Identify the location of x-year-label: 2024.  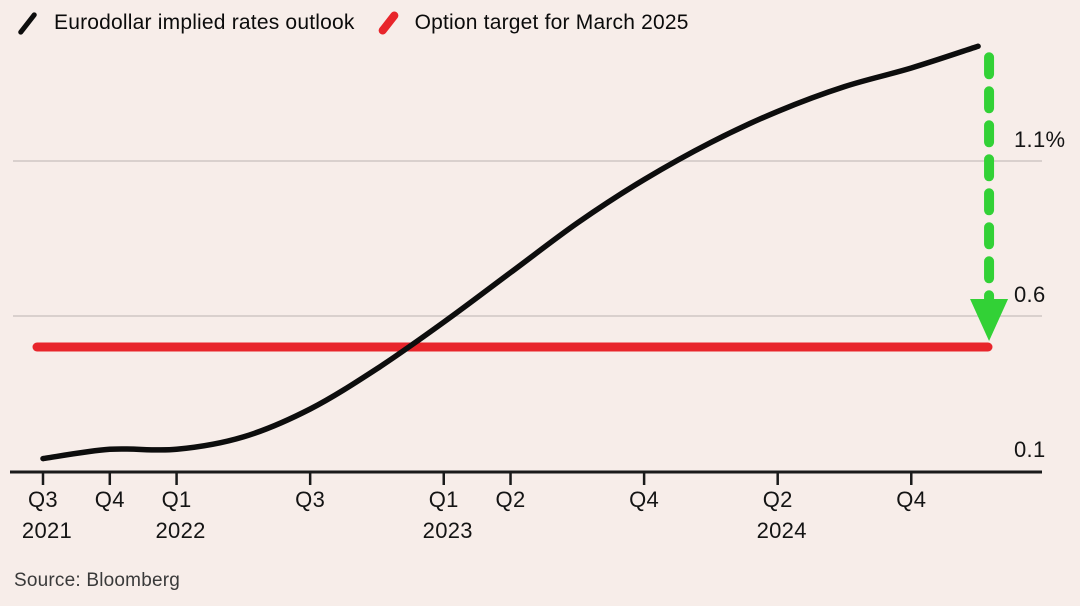
(781, 530).